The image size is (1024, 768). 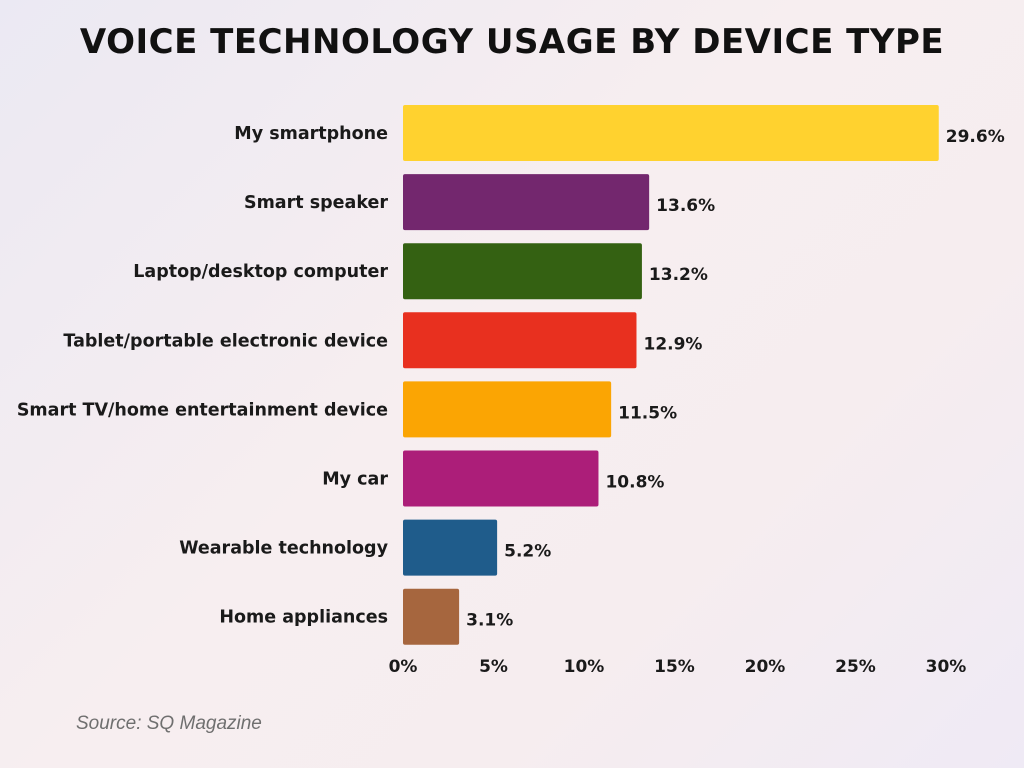 What do you see at coordinates (169, 723) in the screenshot?
I see `source-note: Source: SQ Magazine` at bounding box center [169, 723].